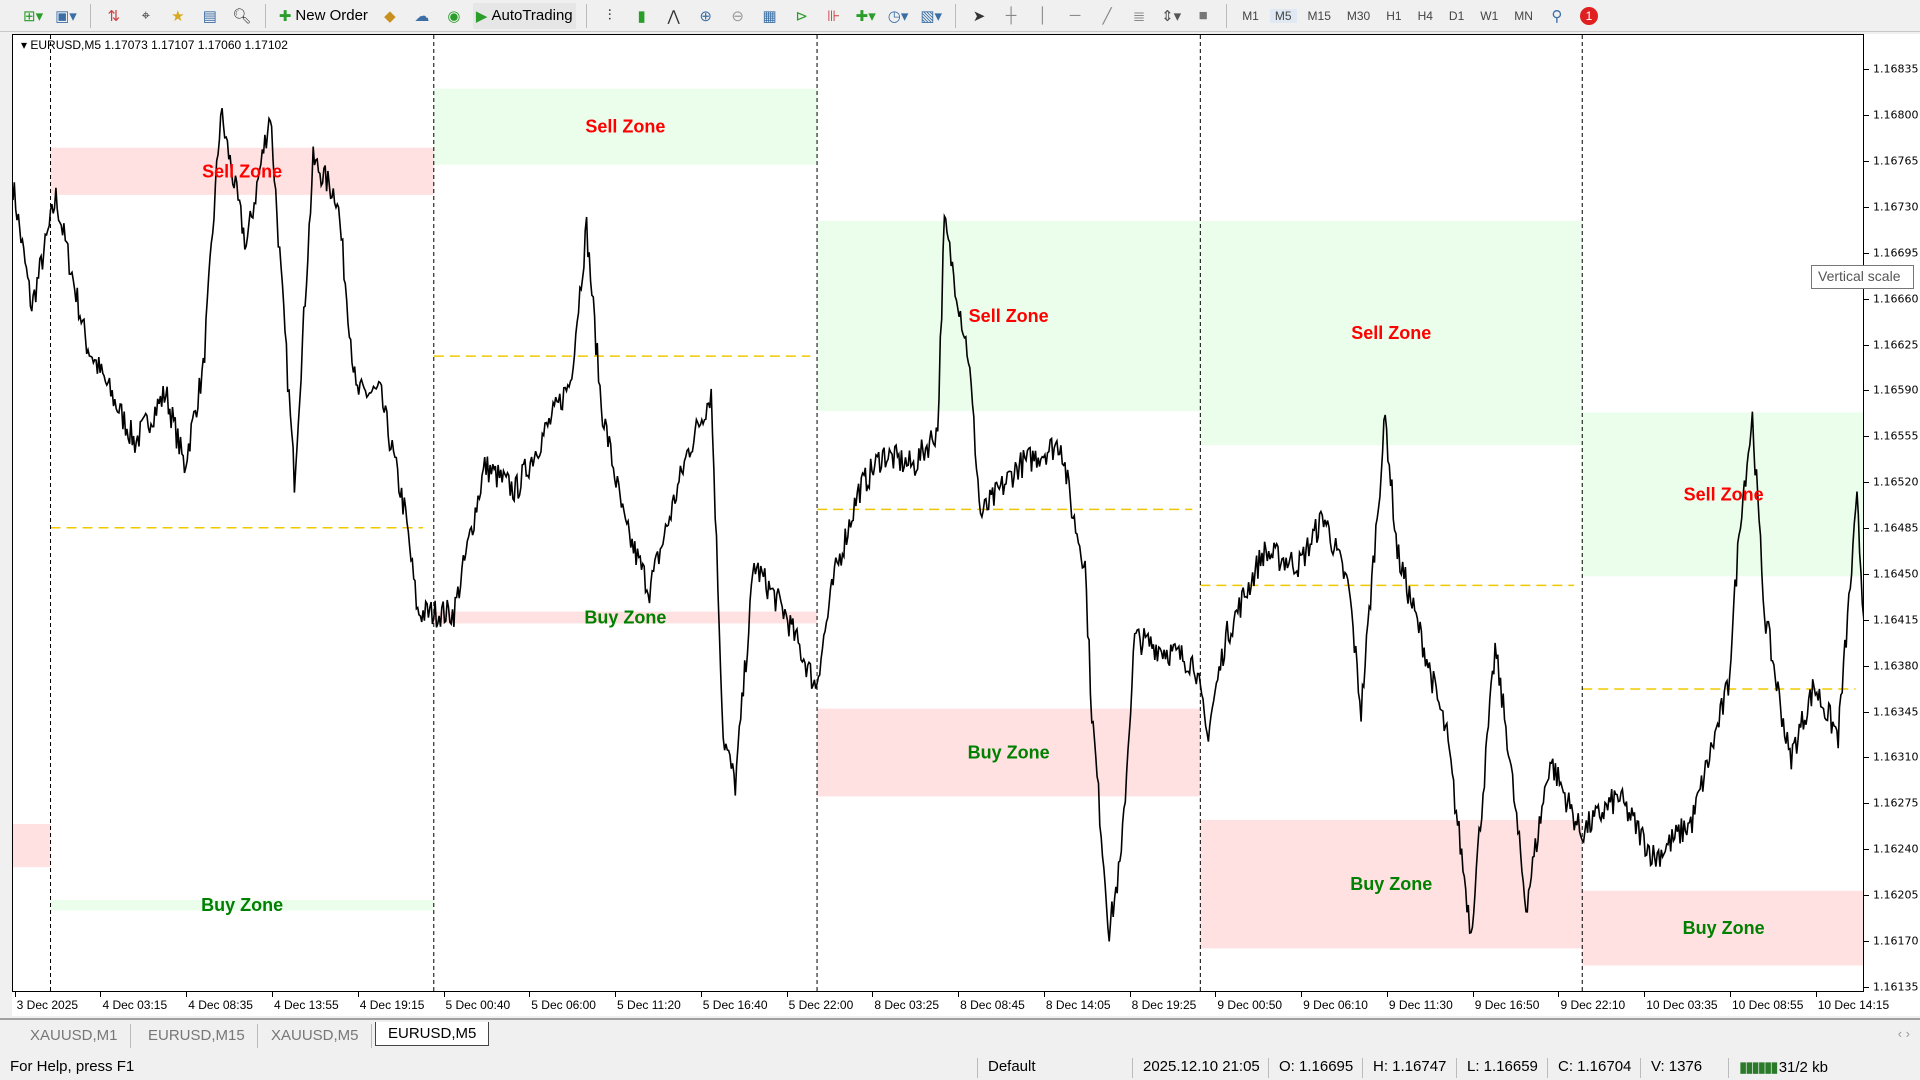 This screenshot has height=1080, width=1920. What do you see at coordinates (1203, 15) in the screenshot?
I see `rectangle-icon: ■` at bounding box center [1203, 15].